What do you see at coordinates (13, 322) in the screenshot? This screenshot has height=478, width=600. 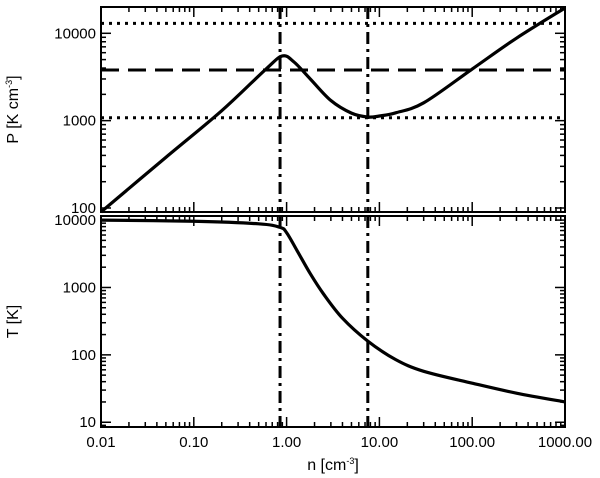 I see `temperature-axis-label: T [K]` at bounding box center [13, 322].